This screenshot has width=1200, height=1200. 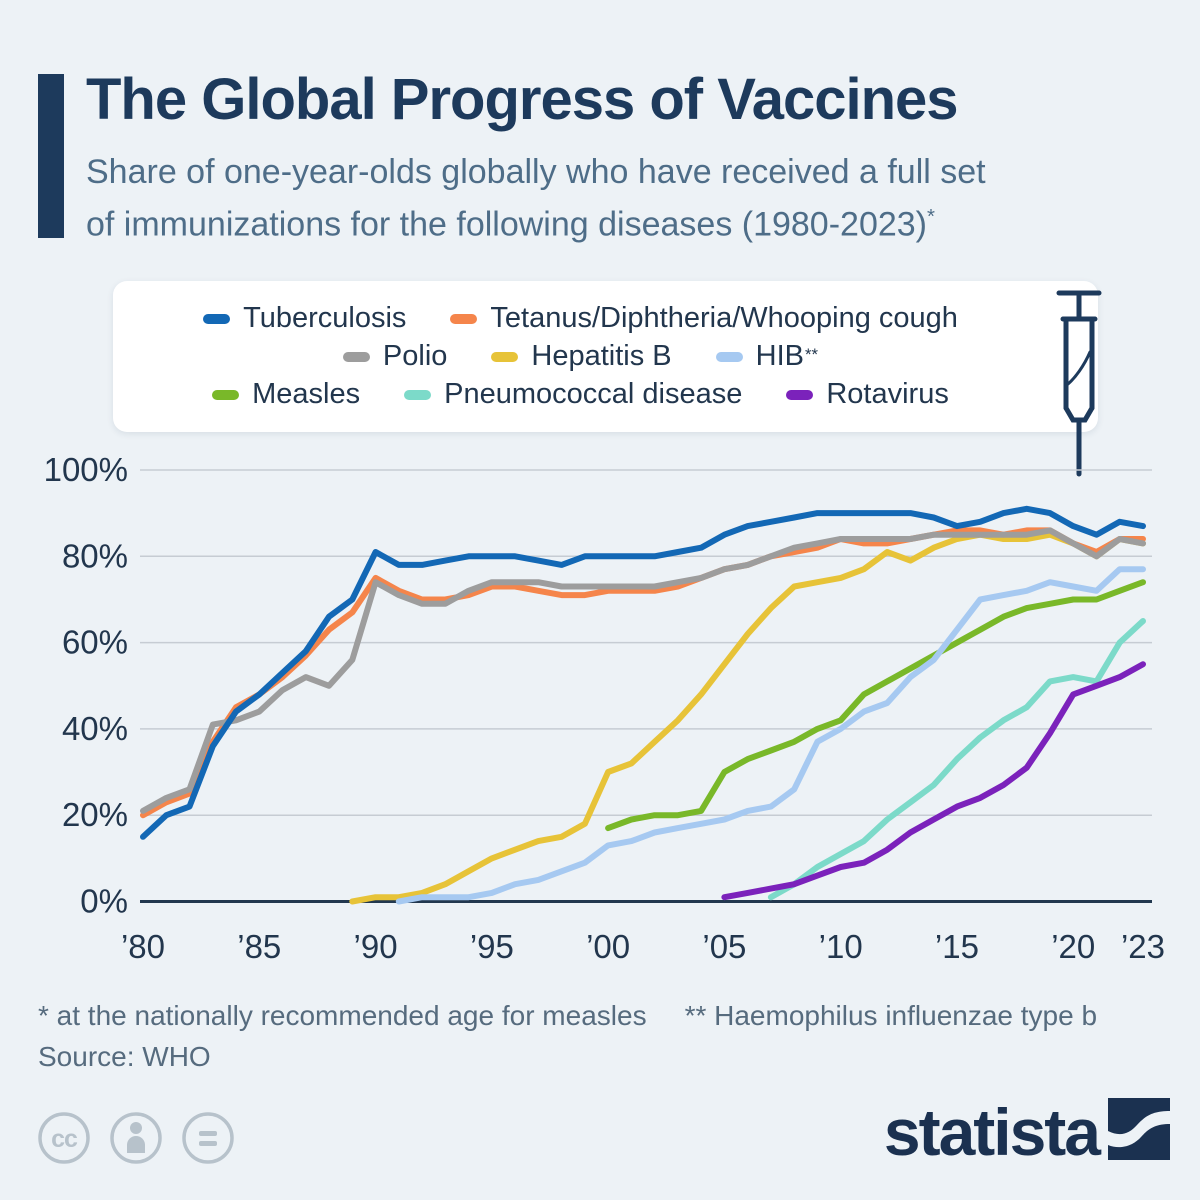 What do you see at coordinates (208, 1138) in the screenshot?
I see `no-derivatives-icon` at bounding box center [208, 1138].